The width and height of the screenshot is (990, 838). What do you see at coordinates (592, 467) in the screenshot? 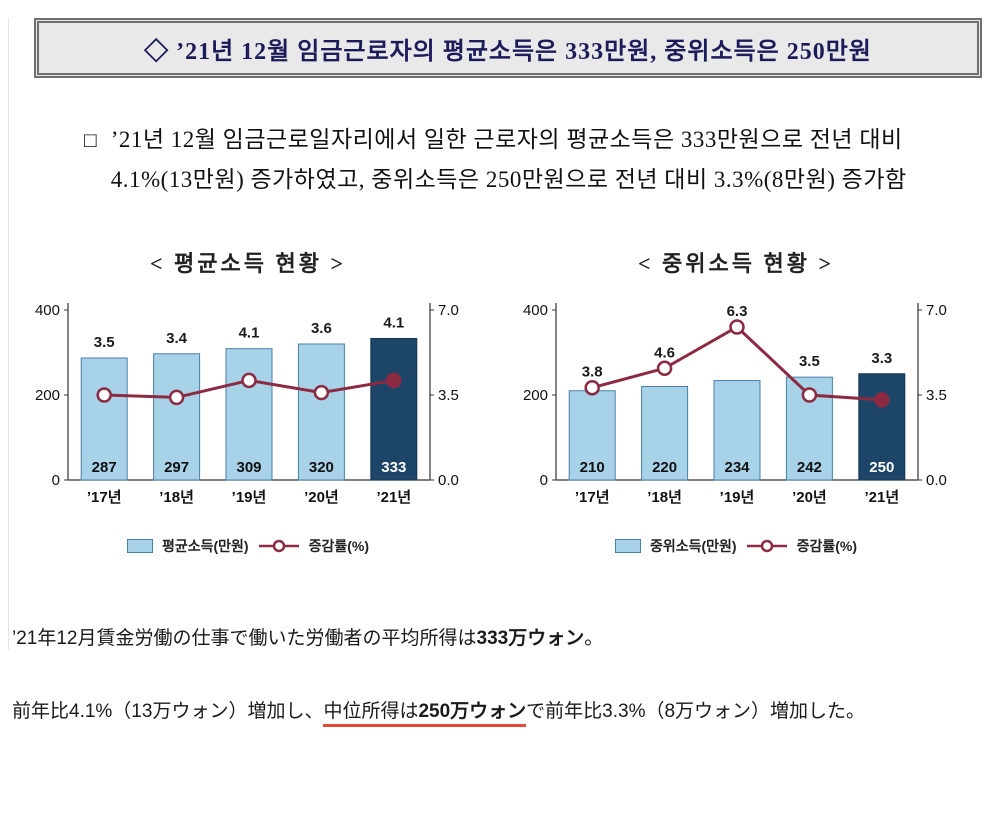
I see `svg-text: 210` at bounding box center [592, 467].